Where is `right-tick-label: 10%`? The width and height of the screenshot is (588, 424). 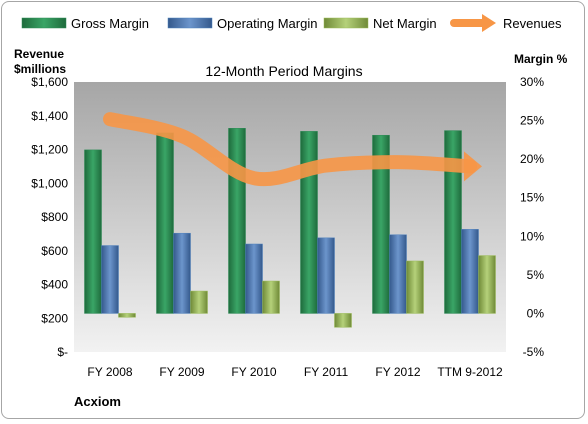
right-tick-label: 10% is located at coordinates (532, 236).